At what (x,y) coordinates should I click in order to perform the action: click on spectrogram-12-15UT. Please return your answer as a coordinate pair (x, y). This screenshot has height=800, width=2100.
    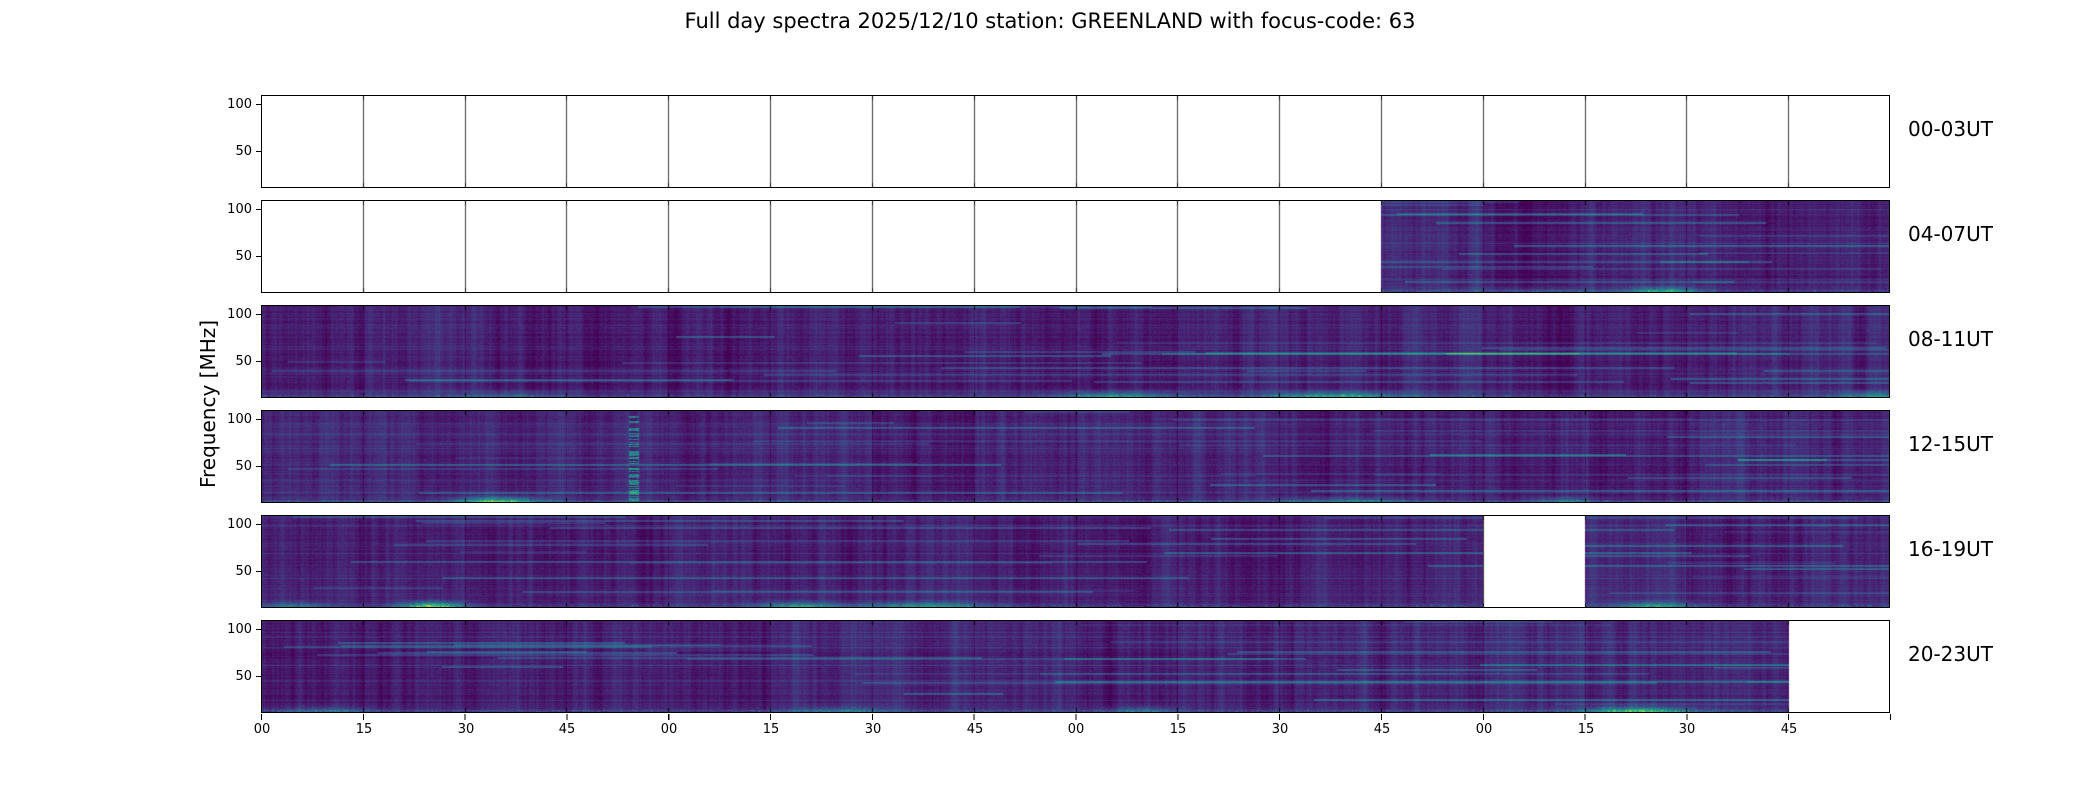
    Looking at the image, I should click on (1075, 456).